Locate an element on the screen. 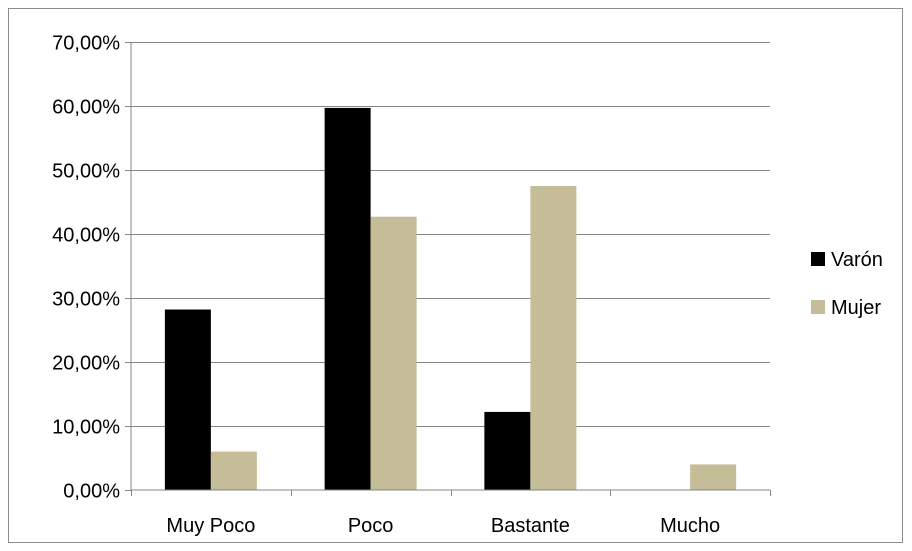 This screenshot has width=912, height=551. legend-label: Varón is located at coordinates (857, 260).